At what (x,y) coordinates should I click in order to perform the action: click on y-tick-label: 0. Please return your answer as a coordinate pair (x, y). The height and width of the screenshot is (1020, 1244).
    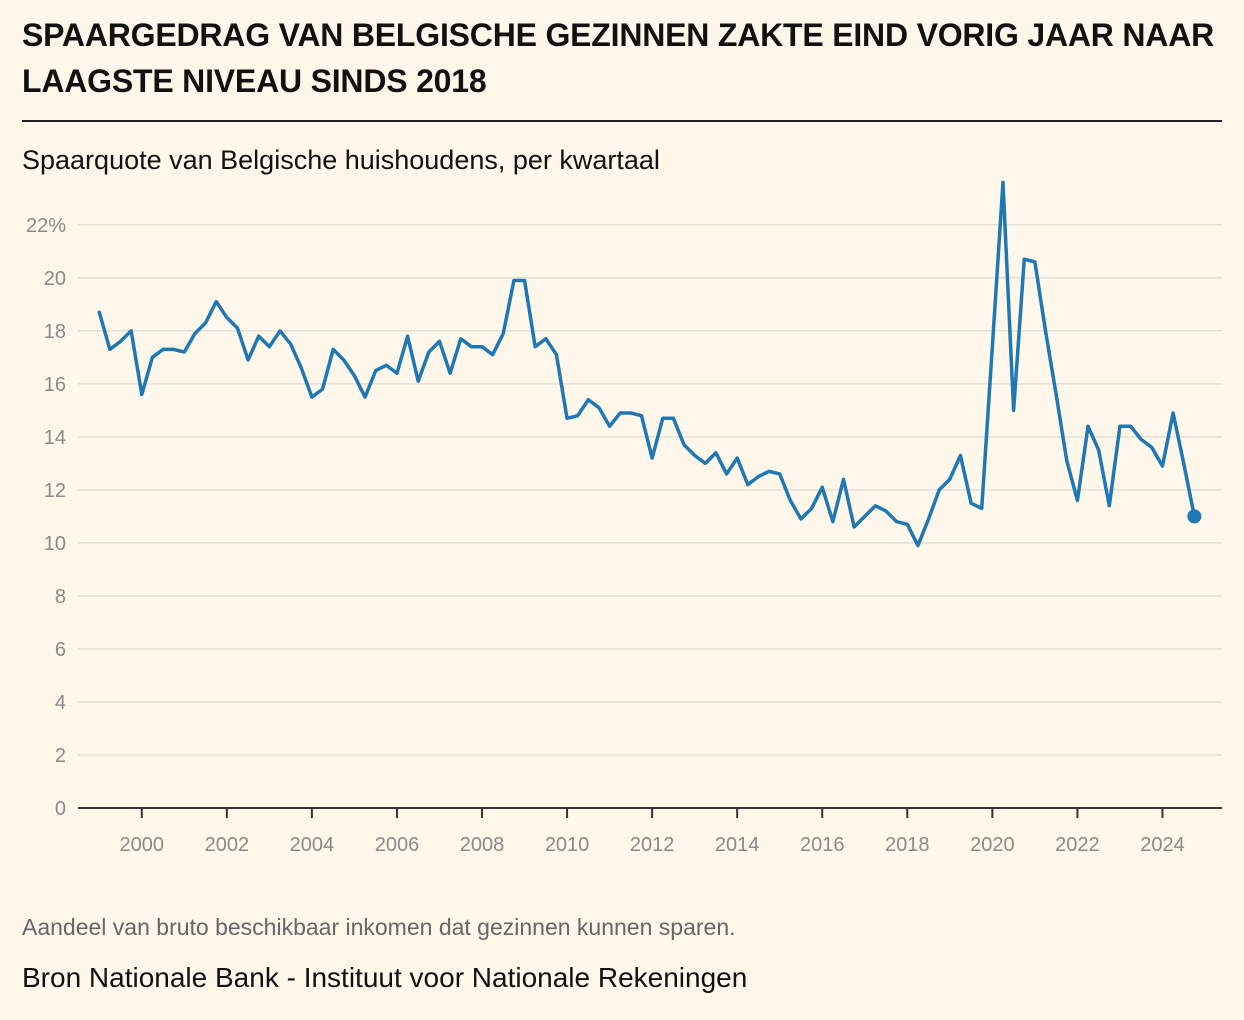
    Looking at the image, I should click on (60, 809).